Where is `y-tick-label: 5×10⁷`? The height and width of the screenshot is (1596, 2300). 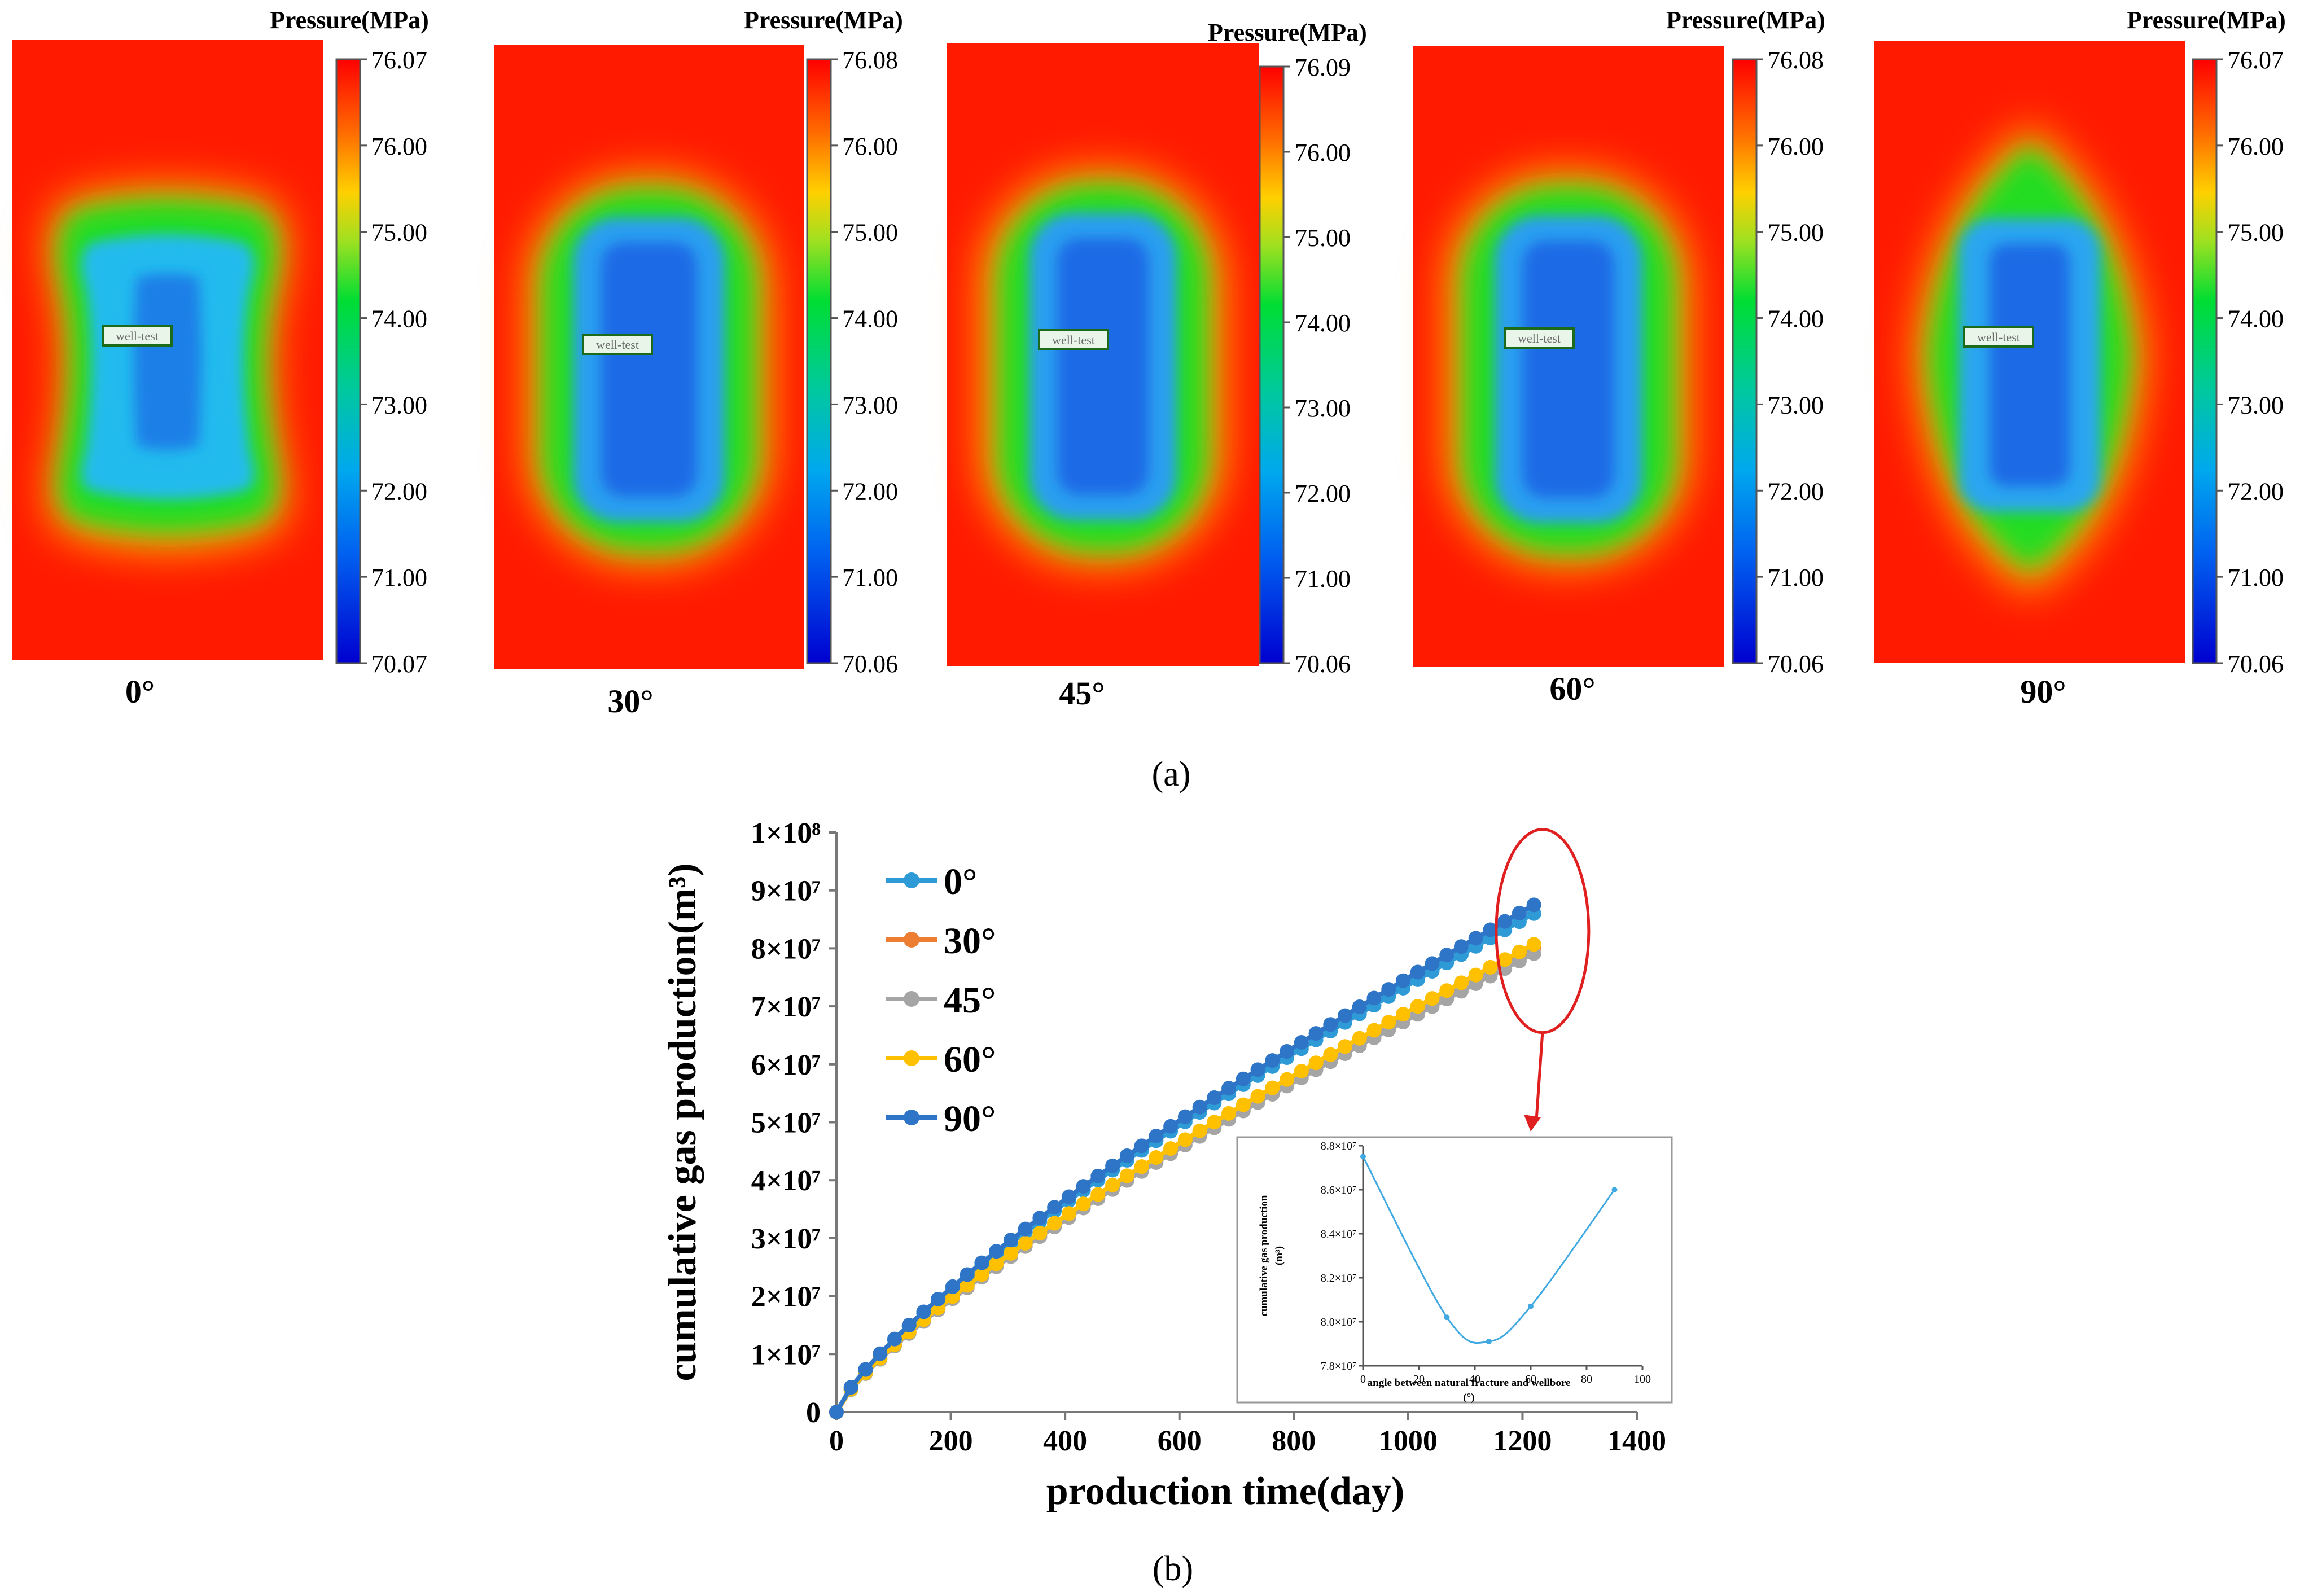 y-tick-label: 5×10⁷ is located at coordinates (786, 1123).